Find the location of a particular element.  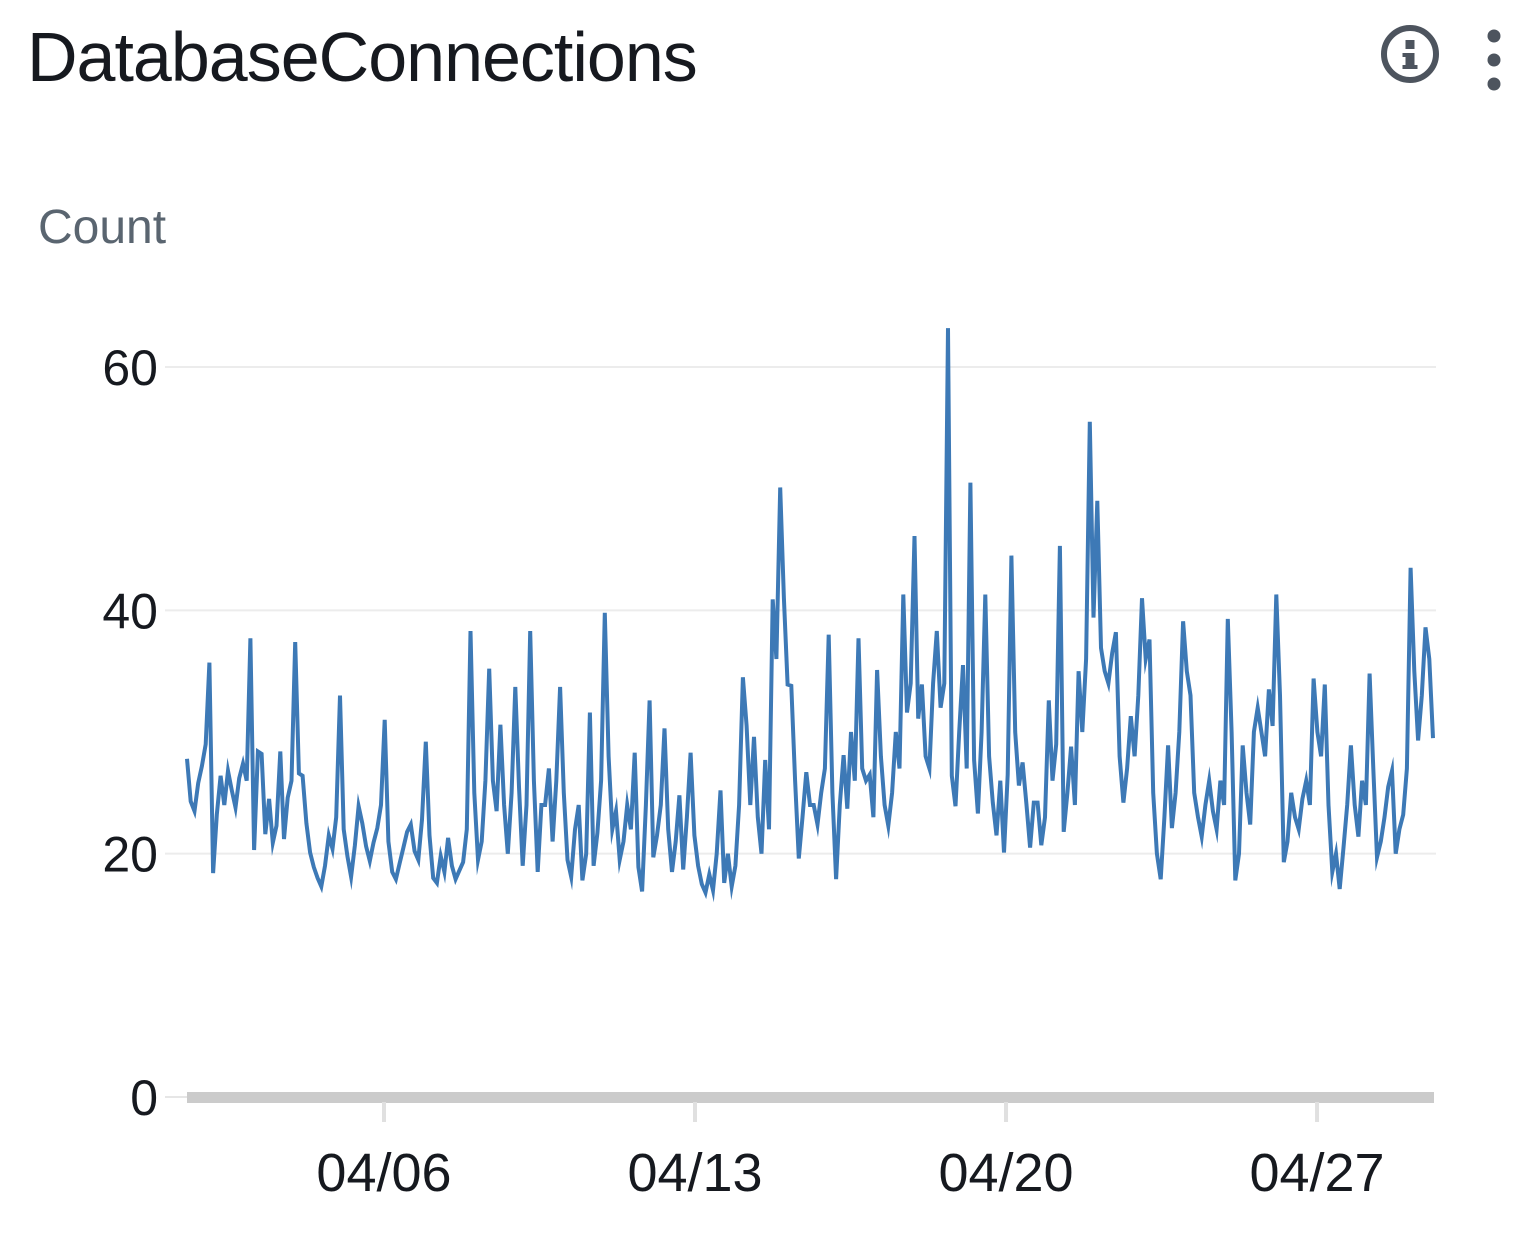

x-axis-tick-label: 04/13 is located at coordinates (694, 1173).